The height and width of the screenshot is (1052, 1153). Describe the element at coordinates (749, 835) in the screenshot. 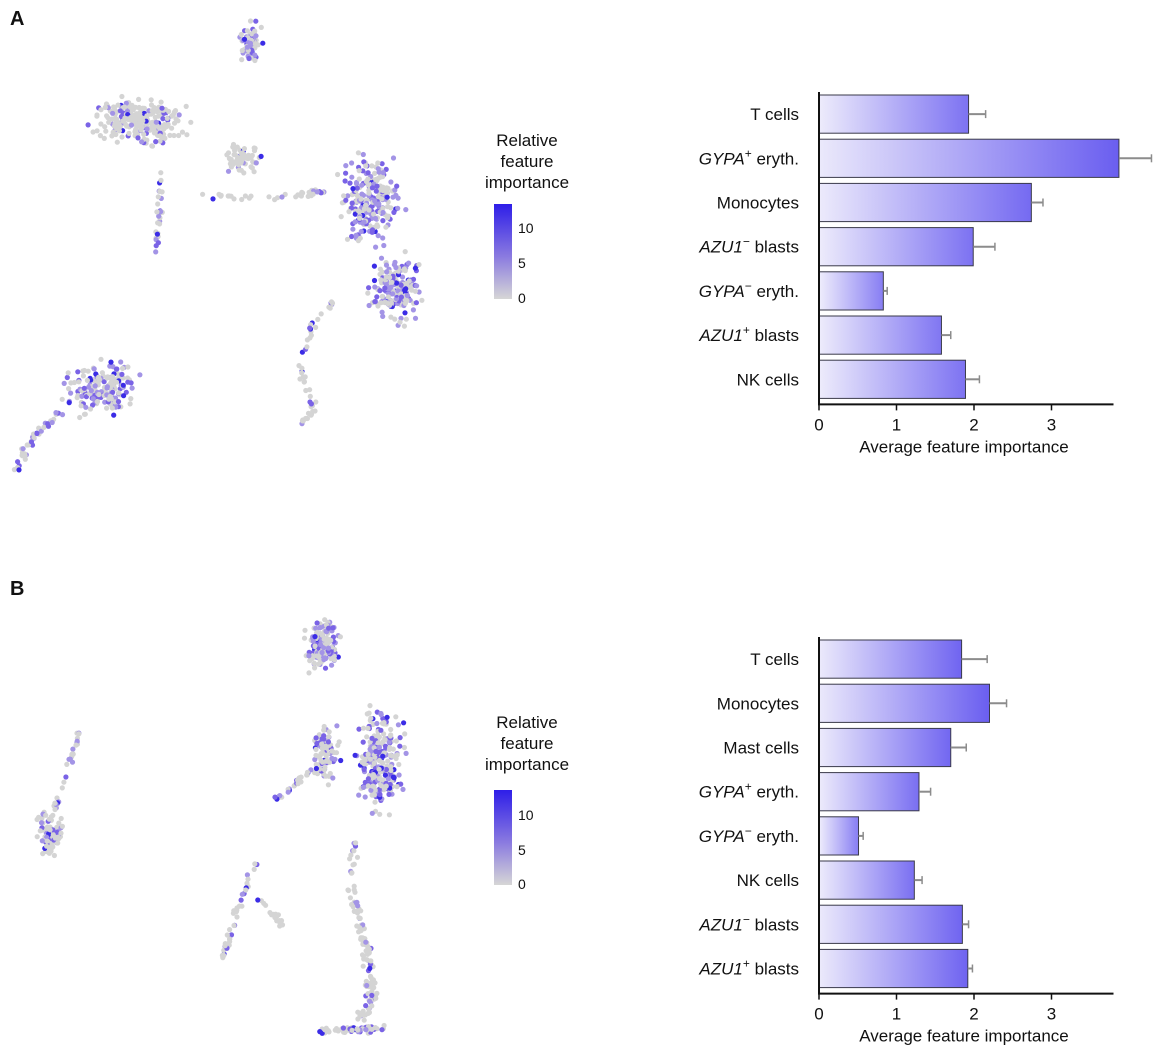

I see `category-label: GYPA− eryth.` at that location.